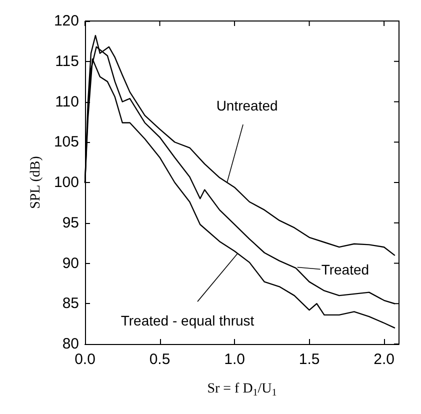 Image resolution: width=421 pixels, height=414 pixels. What do you see at coordinates (67, 61) in the screenshot?
I see `y-tick-label: 115` at bounding box center [67, 61].